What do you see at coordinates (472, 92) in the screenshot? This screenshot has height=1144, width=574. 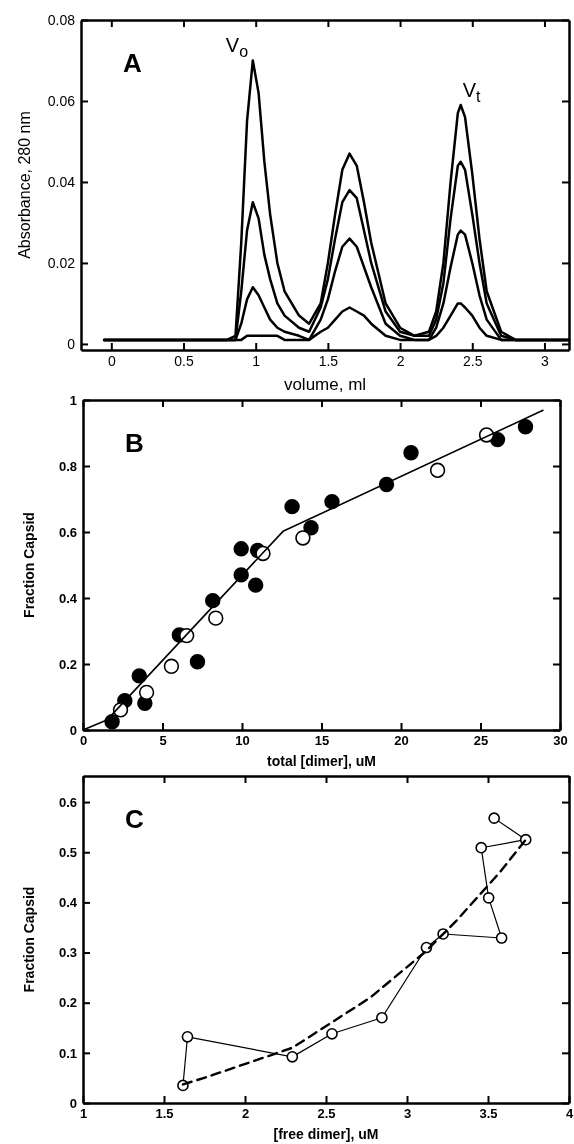 I see `annotation: V$_{t}$` at bounding box center [472, 92].